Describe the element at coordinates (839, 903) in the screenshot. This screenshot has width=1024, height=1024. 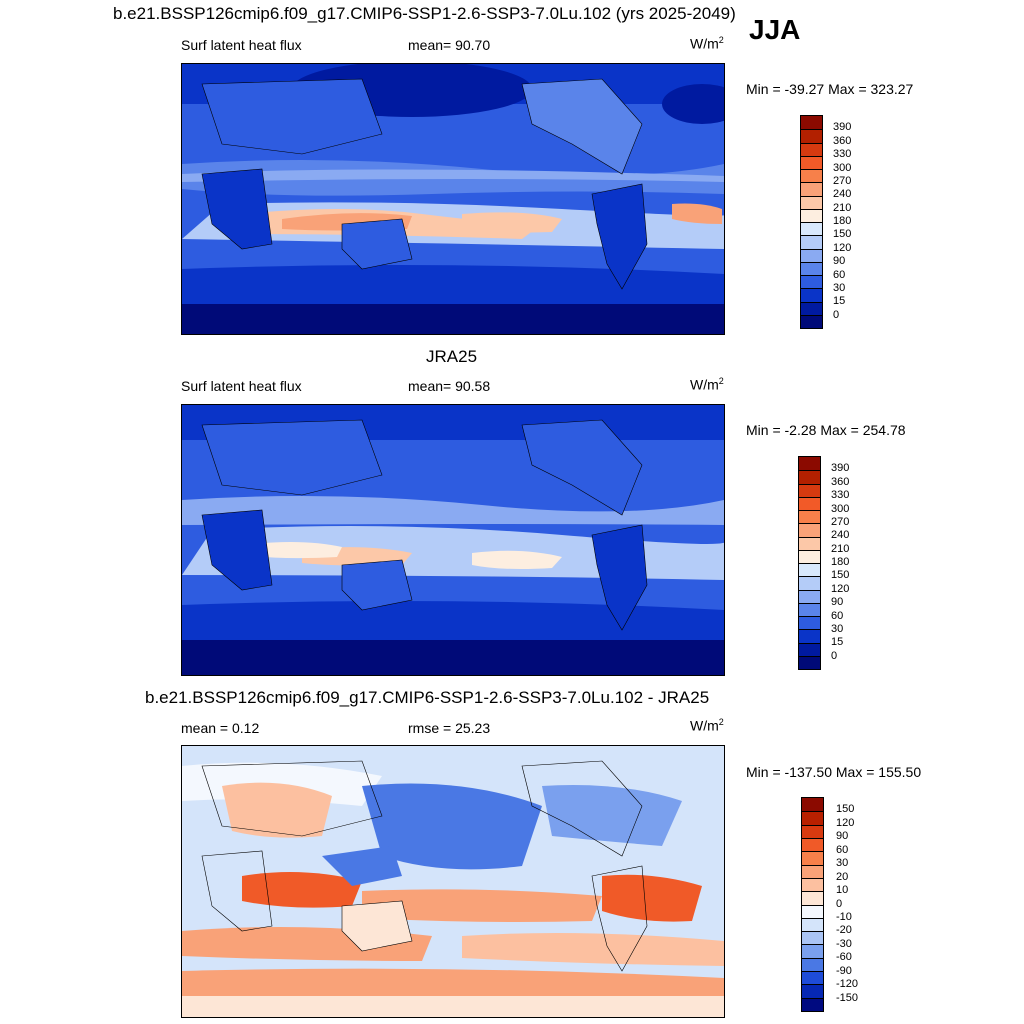
I see `colorbar-tick-label: 0` at that location.